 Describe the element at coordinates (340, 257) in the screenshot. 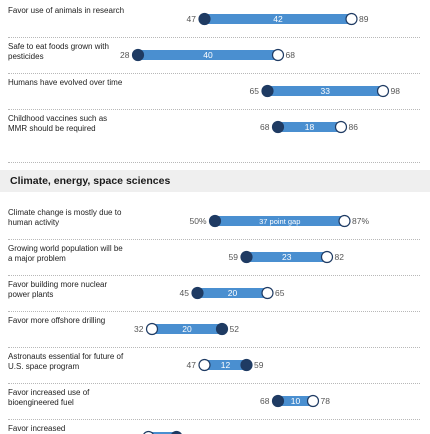

I see `high-value-label: 82` at that location.